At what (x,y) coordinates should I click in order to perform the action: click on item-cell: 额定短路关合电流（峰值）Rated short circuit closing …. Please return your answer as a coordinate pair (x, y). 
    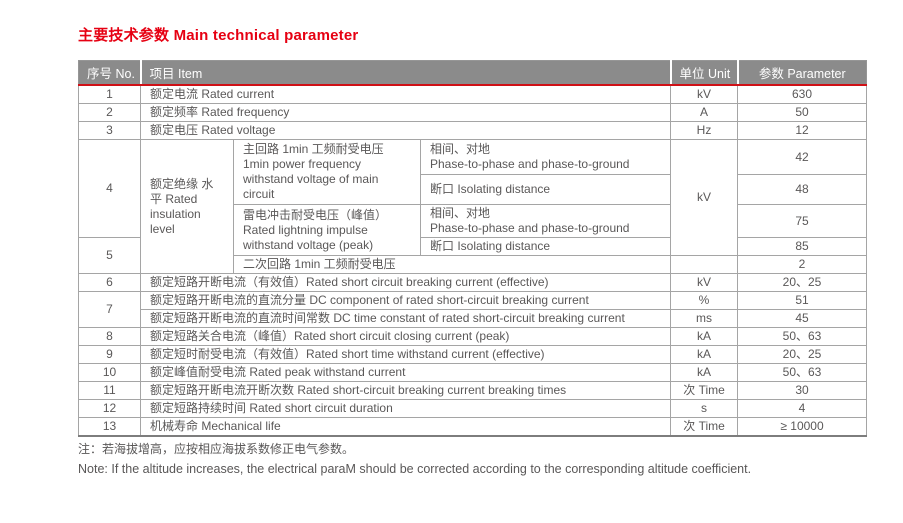
    Looking at the image, I should click on (405, 336).